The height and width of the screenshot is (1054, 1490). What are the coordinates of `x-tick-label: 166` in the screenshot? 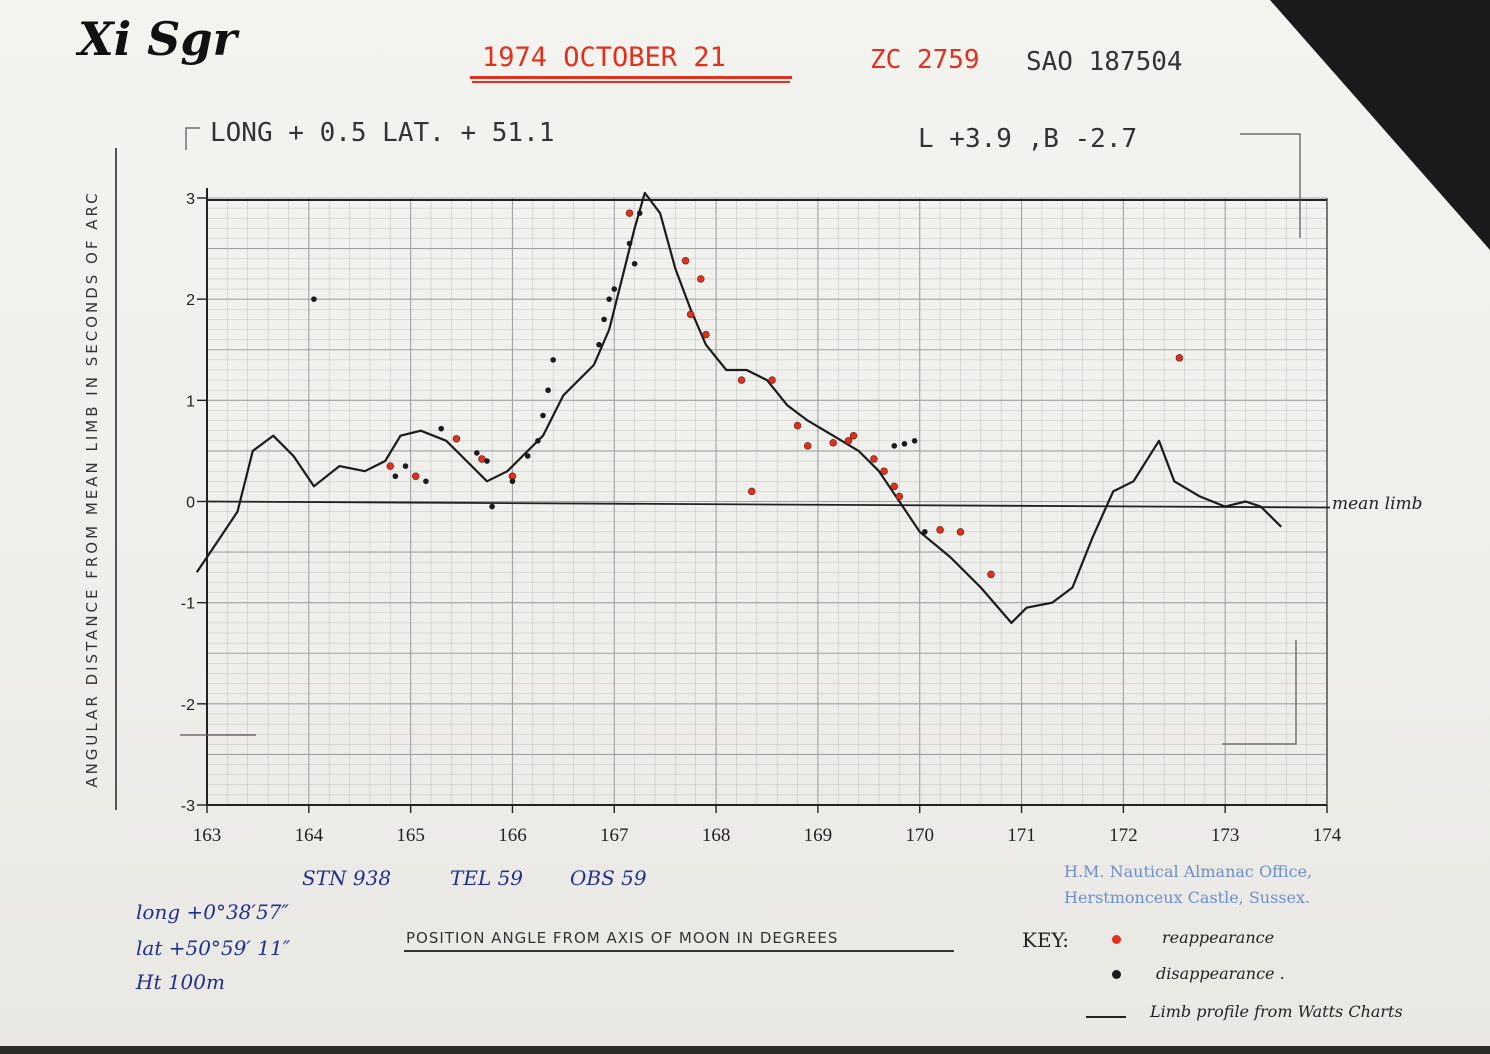 It's located at (512, 835).